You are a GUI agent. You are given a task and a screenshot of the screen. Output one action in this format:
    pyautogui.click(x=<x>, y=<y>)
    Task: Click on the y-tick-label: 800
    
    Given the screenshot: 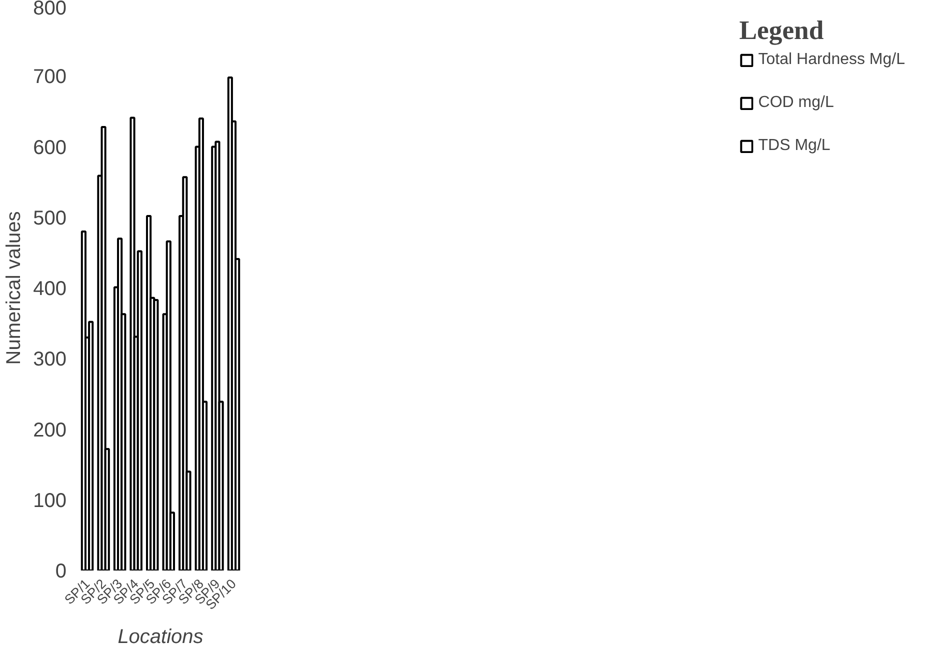 What is the action you would take?
    pyautogui.click(x=50, y=10)
    